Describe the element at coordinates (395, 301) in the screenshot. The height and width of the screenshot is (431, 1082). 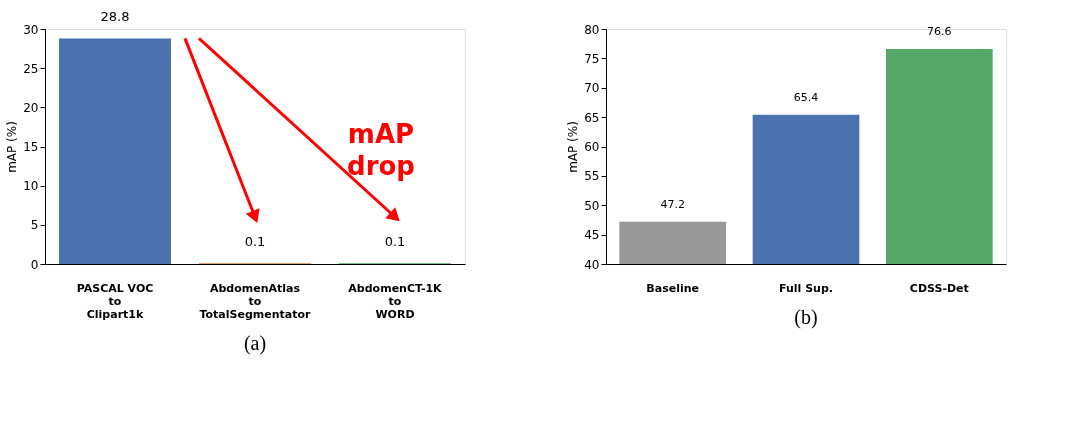
I see `x-tick-label: AbdomenCT-1K to WORD` at that location.